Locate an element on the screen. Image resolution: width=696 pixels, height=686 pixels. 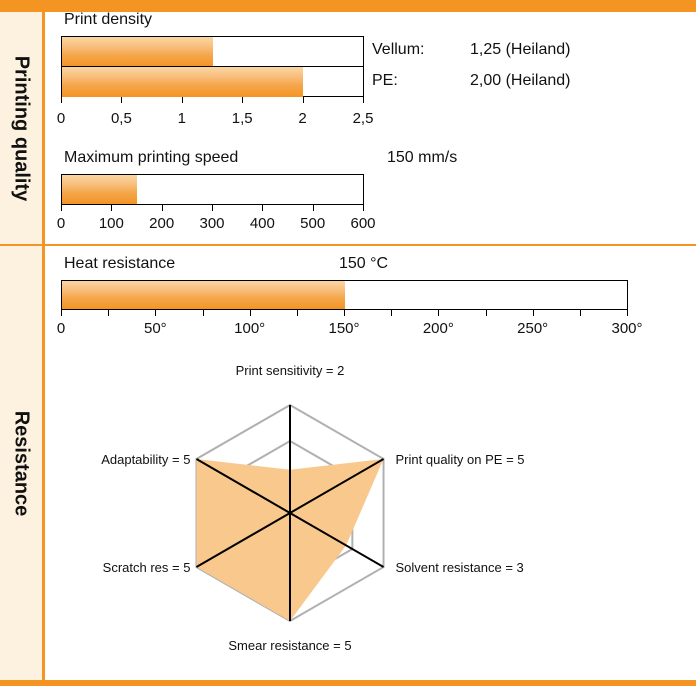
speed-value: 150 mm/s is located at coordinates (422, 157).